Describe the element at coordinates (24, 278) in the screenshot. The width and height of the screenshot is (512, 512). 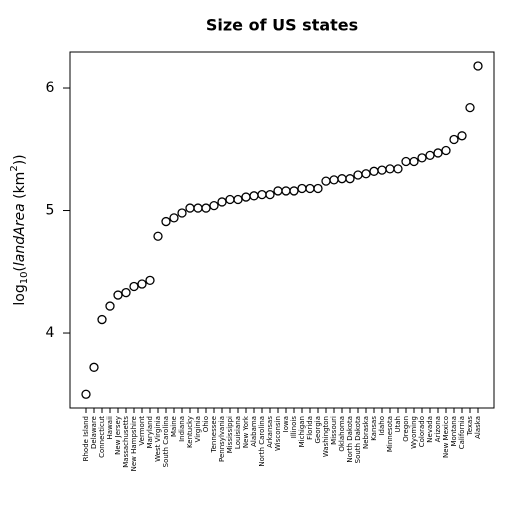
I see `y-label-part: 10` at that location.